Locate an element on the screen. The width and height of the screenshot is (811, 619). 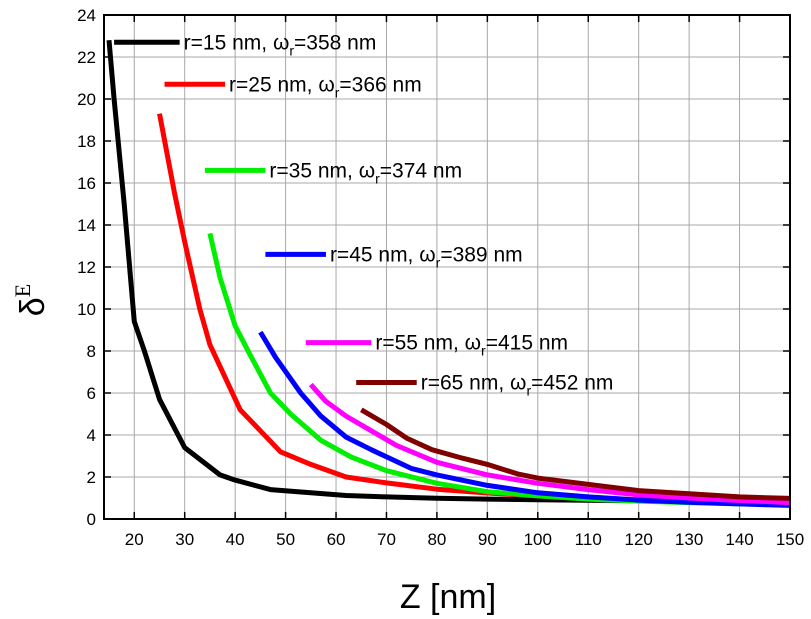
x-tick-label: 110 is located at coordinates (588, 539).